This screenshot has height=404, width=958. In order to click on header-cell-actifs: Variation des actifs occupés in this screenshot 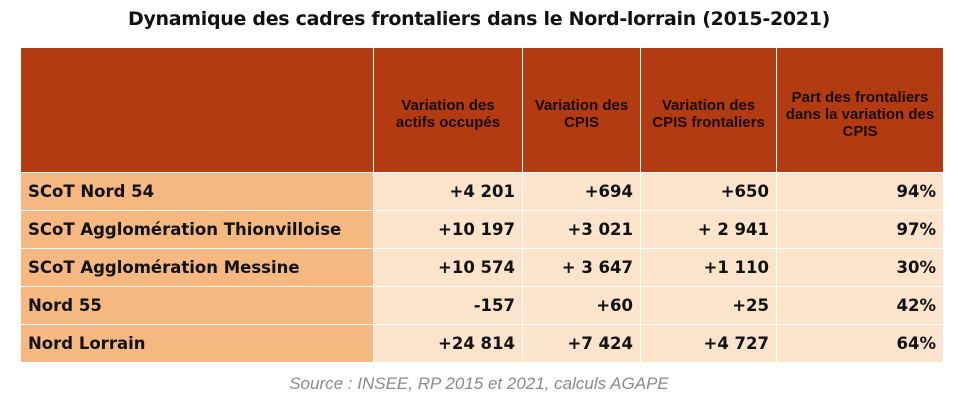, I will do `click(448, 110)`.